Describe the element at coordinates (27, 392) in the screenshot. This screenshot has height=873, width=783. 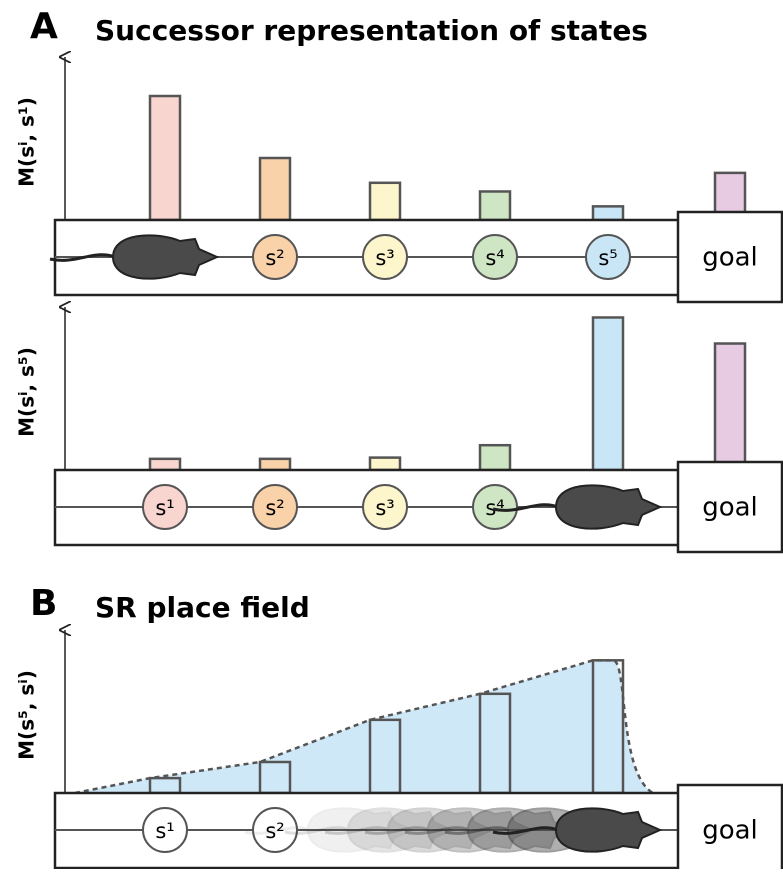
I see `y-axis-label: M(sⁱ, s⁵)` at that location.